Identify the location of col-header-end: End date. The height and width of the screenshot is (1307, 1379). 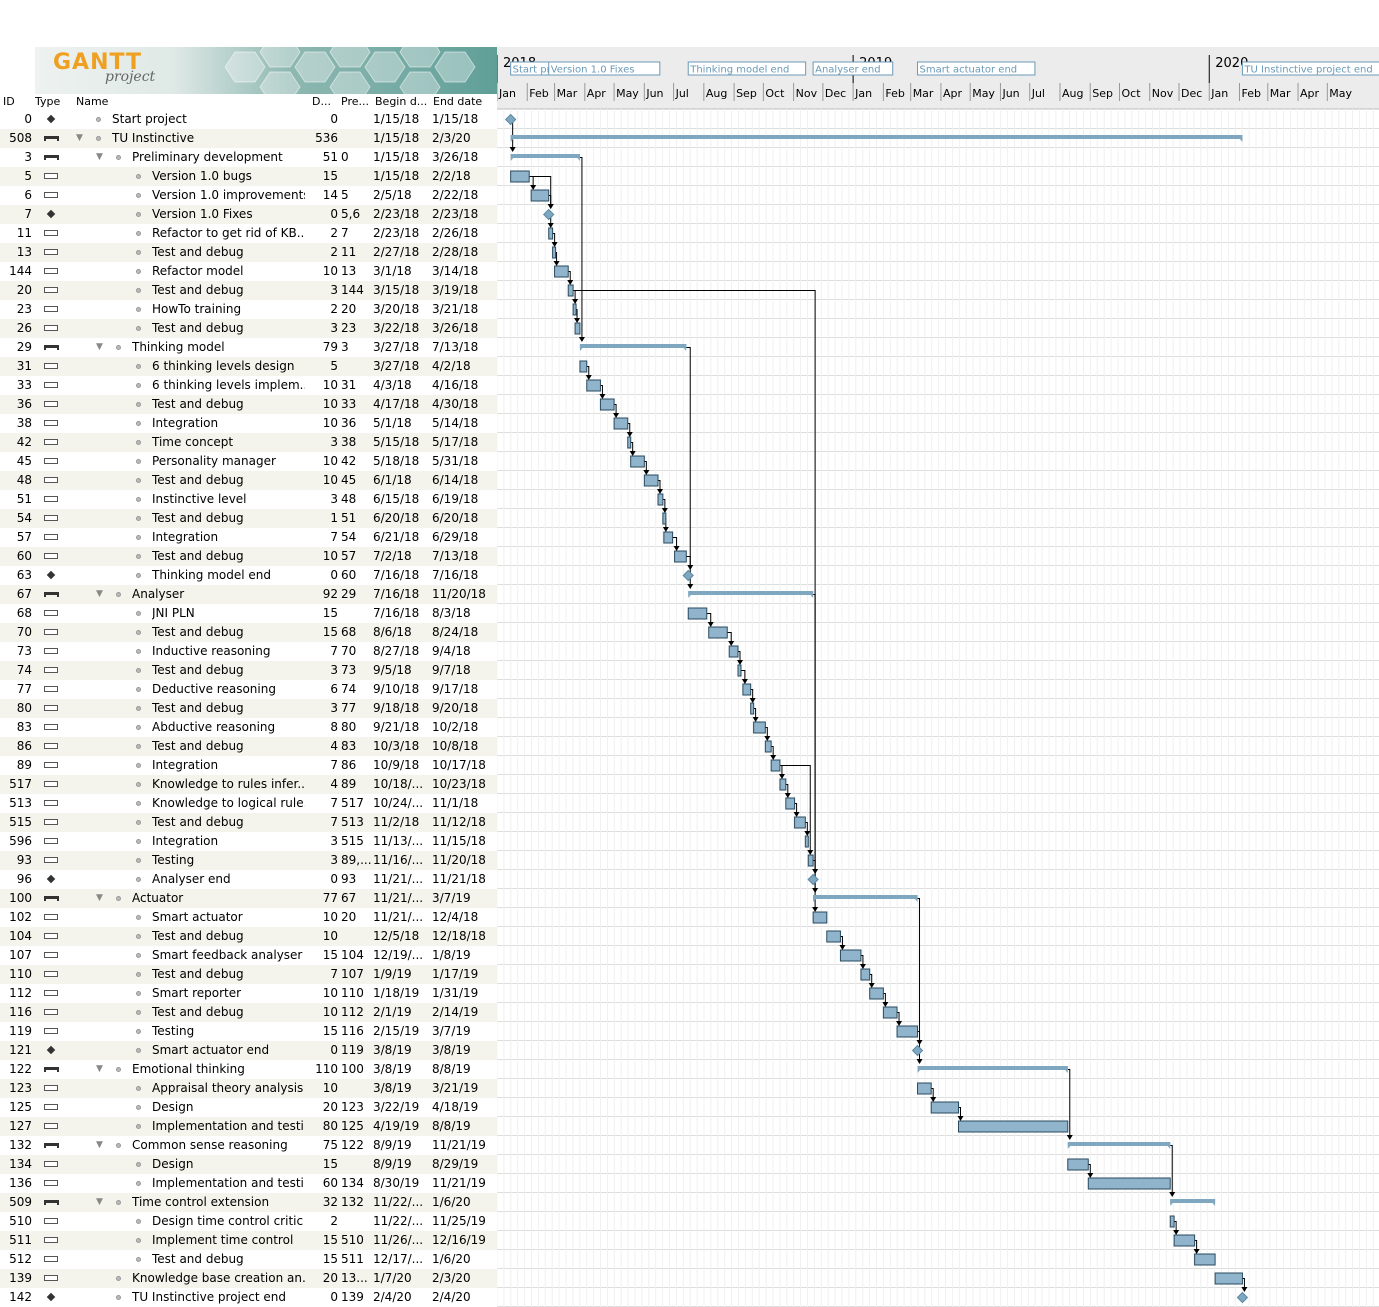
(458, 101).